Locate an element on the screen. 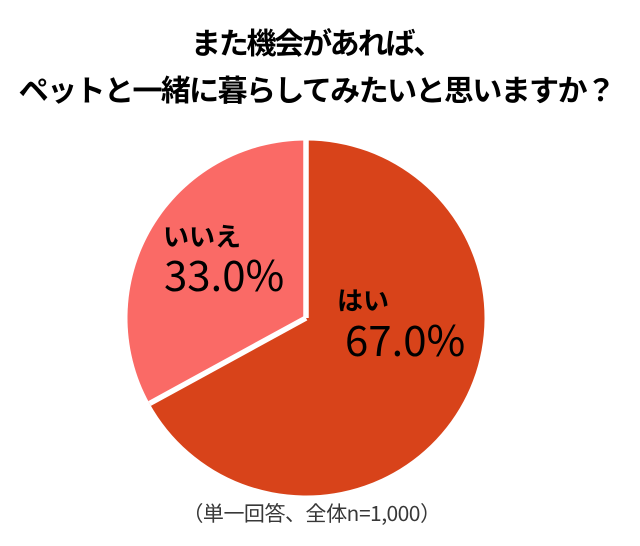 The width and height of the screenshot is (640, 546). survey-note: （単一回答、全体n=1,000） is located at coordinates (311, 513).